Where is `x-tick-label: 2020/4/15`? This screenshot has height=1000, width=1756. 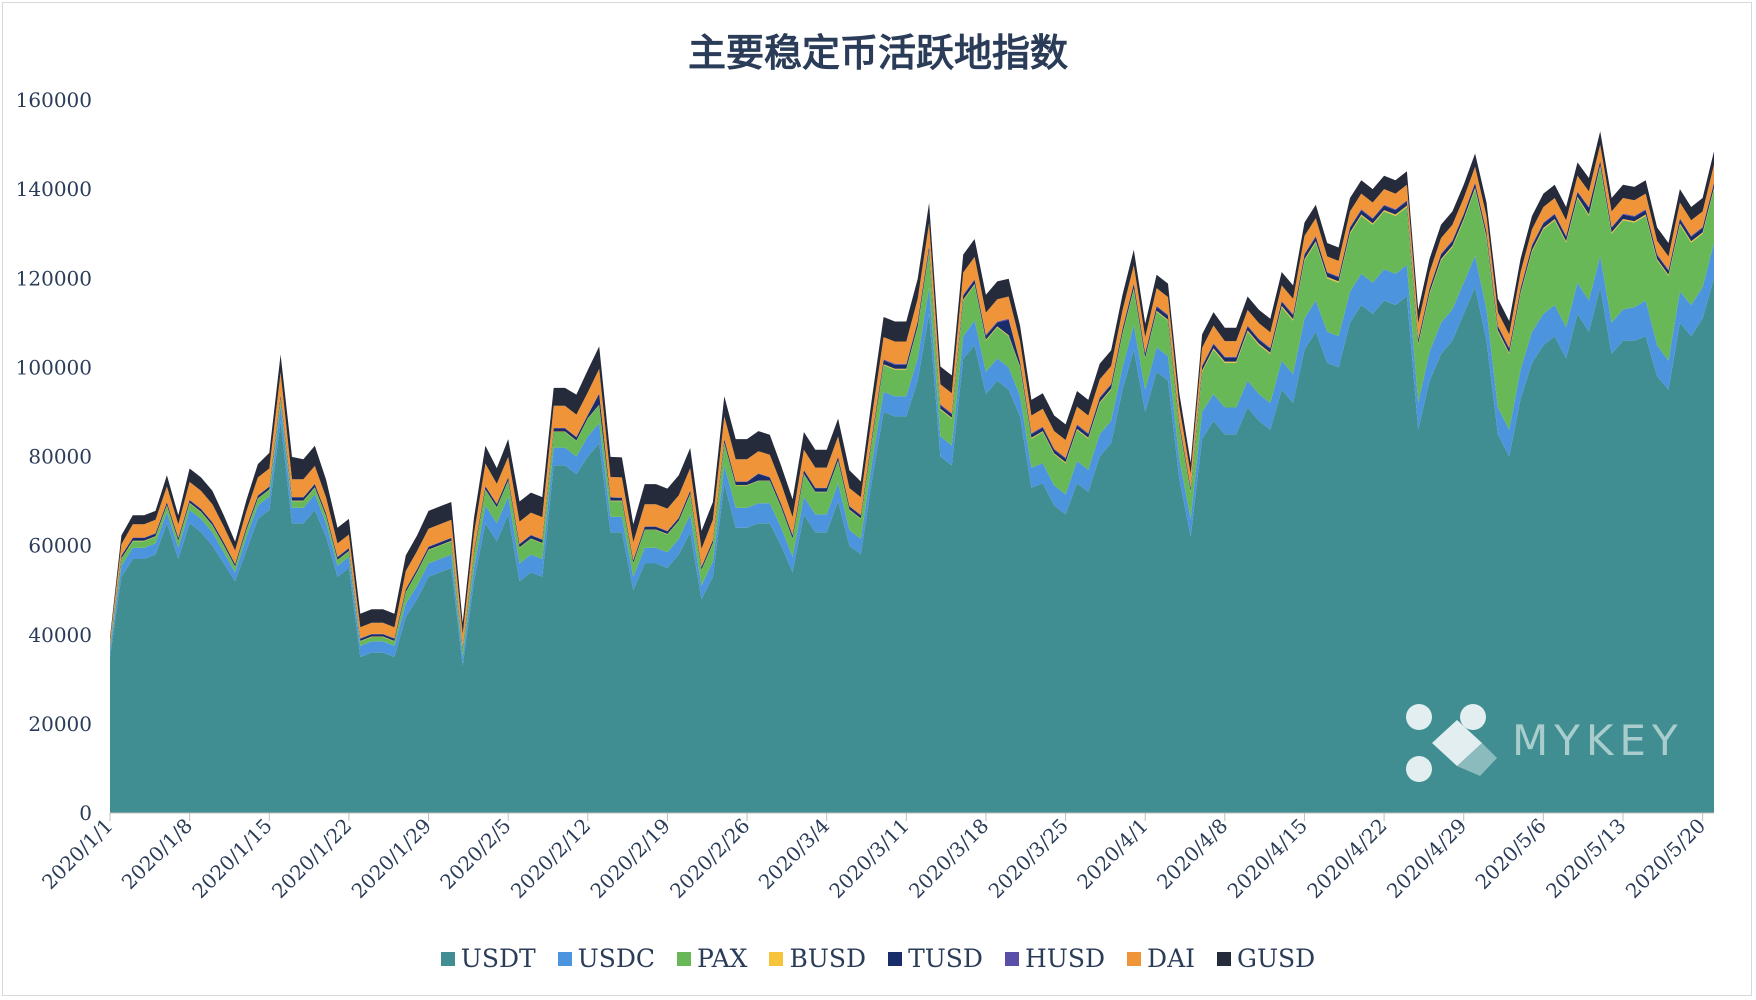
x-tick-label: 2020/4/15 is located at coordinates (1267, 858).